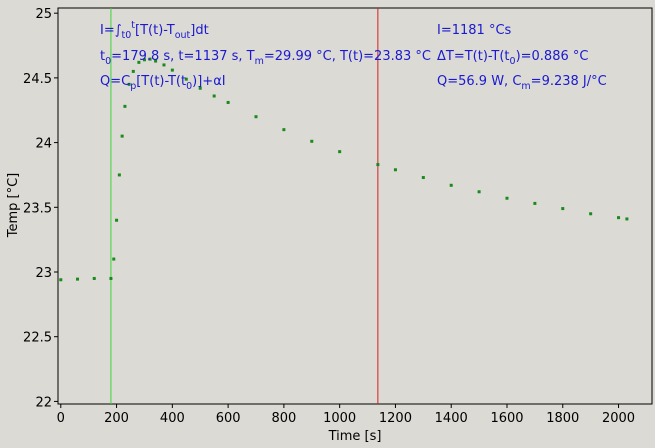 Image resolution: width=655 pixels, height=448 pixels. Describe the element at coordinates (37, 338) in the screenshot. I see `y-tick-label: 22.5` at that location.